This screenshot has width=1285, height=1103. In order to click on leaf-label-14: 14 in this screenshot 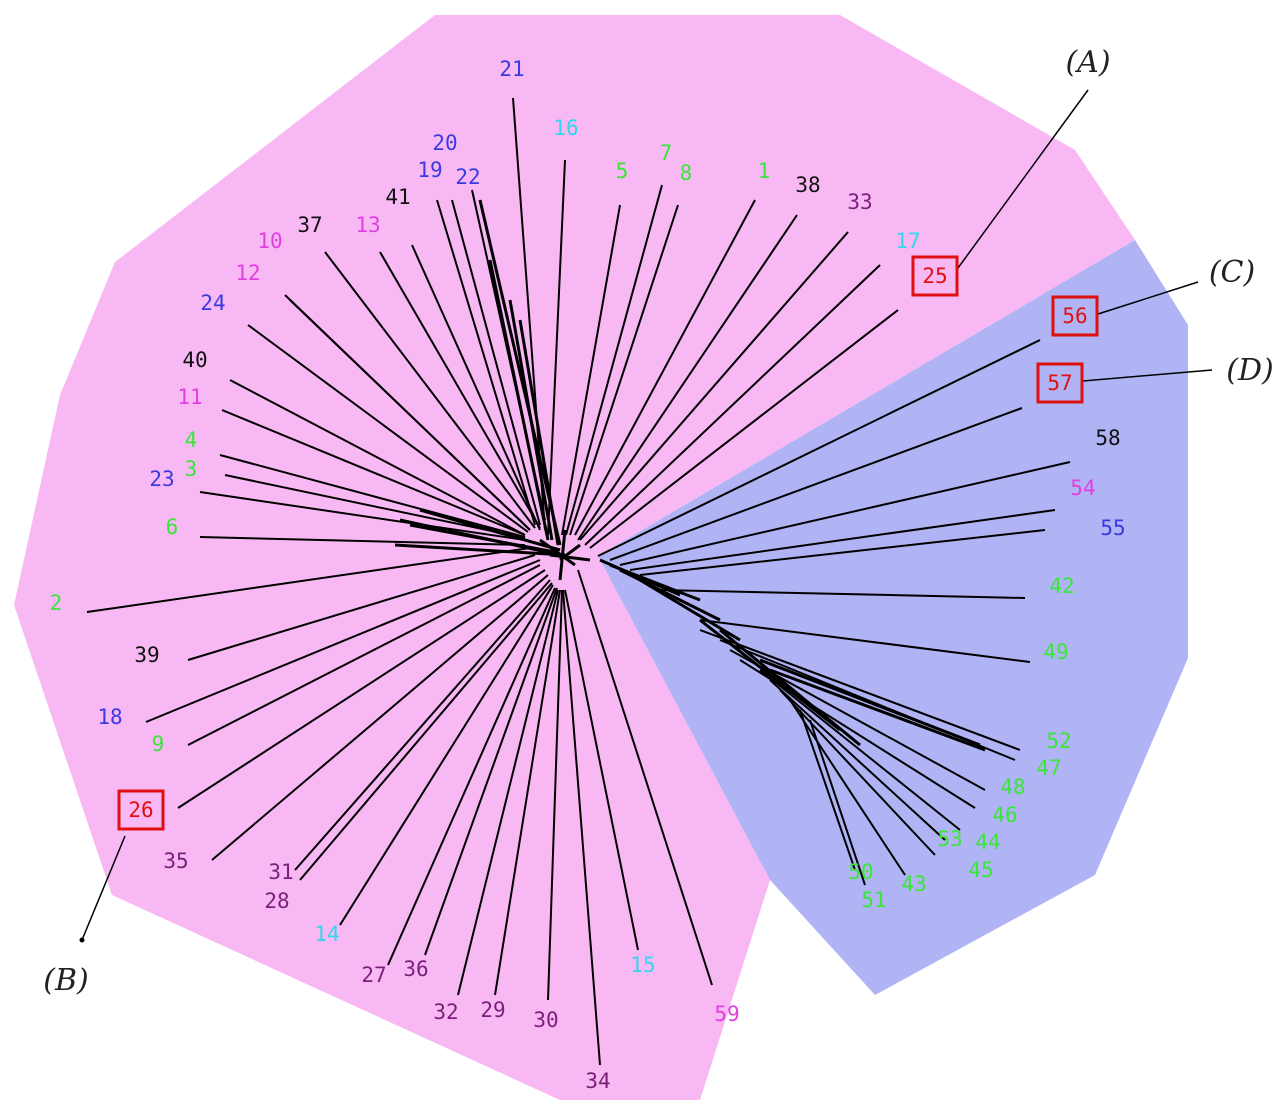, I will do `click(326, 934)`.